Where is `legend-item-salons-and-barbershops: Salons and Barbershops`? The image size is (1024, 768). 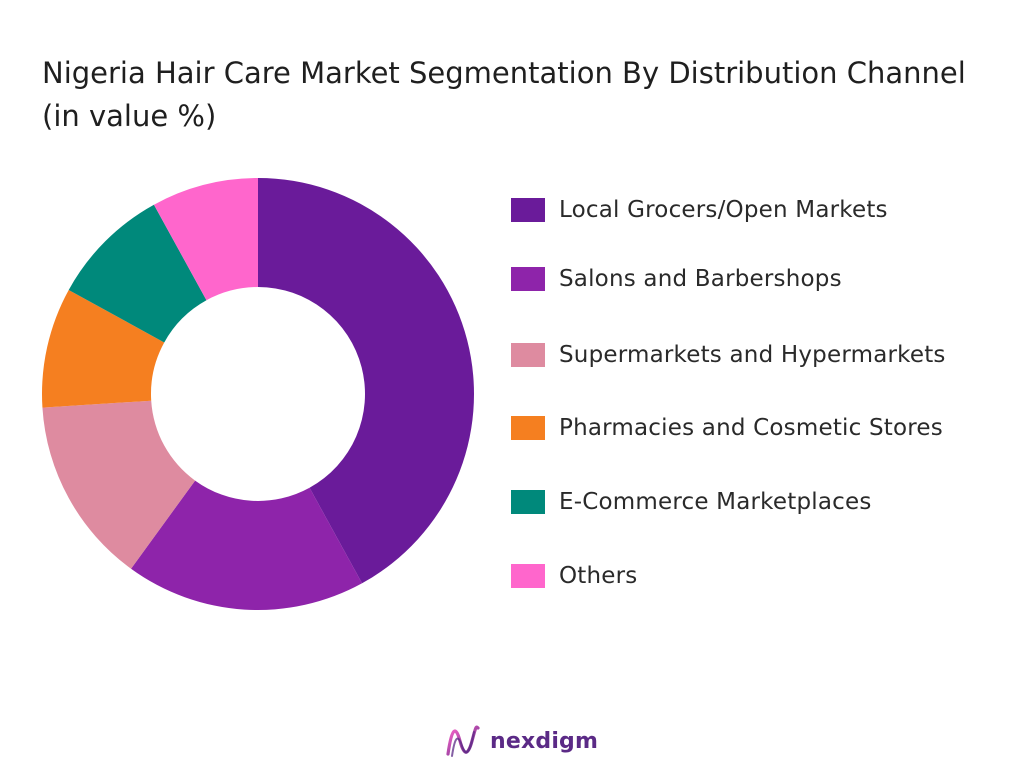 legend-item-salons-and-barbershops: Salons and Barbershops is located at coordinates (676, 279).